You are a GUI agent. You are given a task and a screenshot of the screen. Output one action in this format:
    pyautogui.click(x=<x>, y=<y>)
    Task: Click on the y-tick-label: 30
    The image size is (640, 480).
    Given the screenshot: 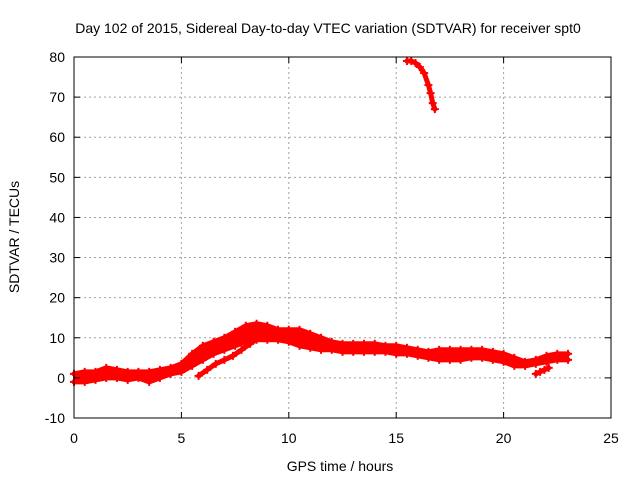 What is the action you would take?
    pyautogui.click(x=57, y=258)
    